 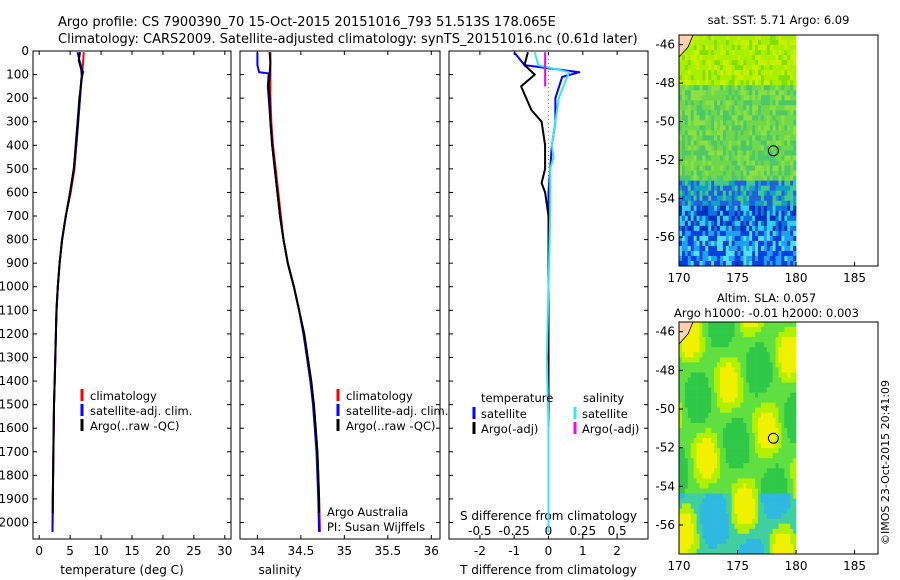 What do you see at coordinates (379, 396) in the screenshot?
I see `legend-label: climatology` at bounding box center [379, 396].